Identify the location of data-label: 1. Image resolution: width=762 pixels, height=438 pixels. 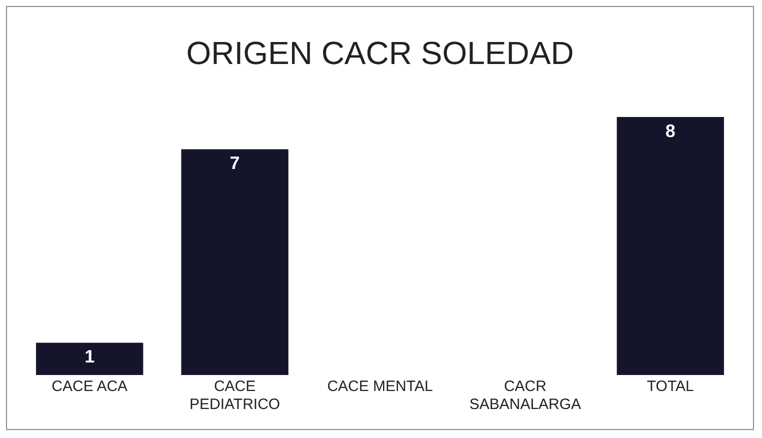
(89, 356).